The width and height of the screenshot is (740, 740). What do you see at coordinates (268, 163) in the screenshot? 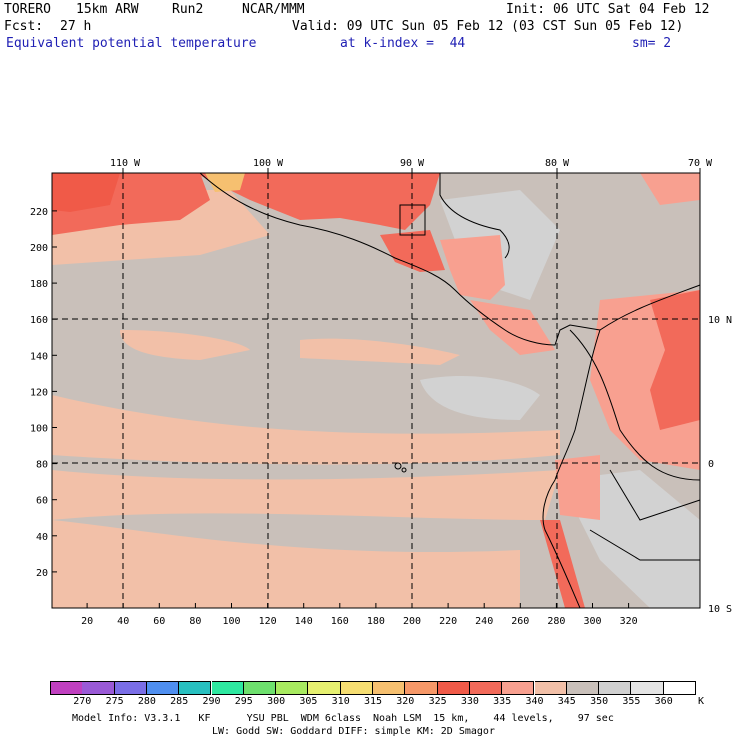
I see `lon-label: 100 W` at bounding box center [268, 163].